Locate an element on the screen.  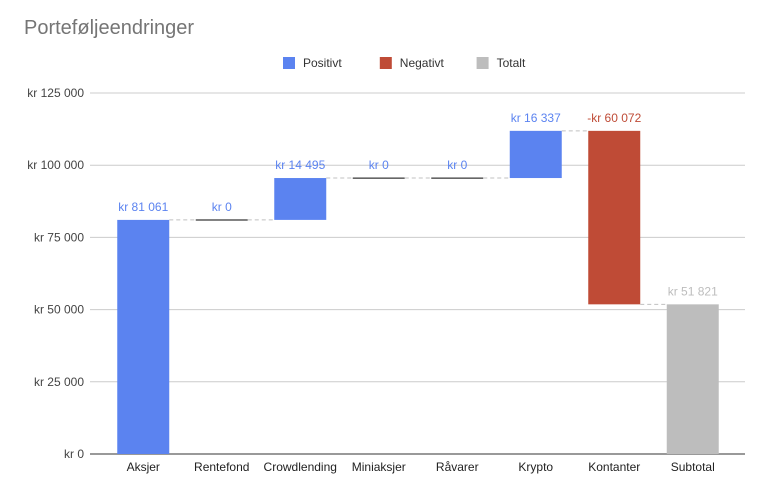
legend-label: Positivt is located at coordinates (322, 63).